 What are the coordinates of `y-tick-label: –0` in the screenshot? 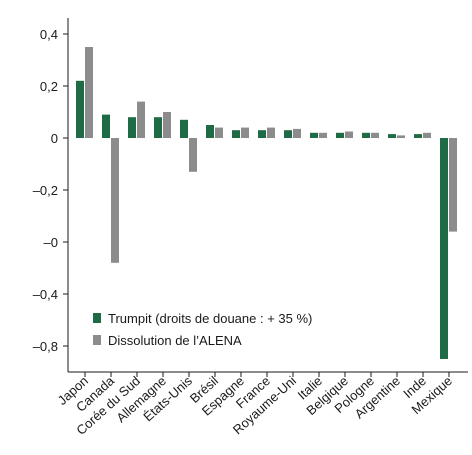 It's located at (51, 242).